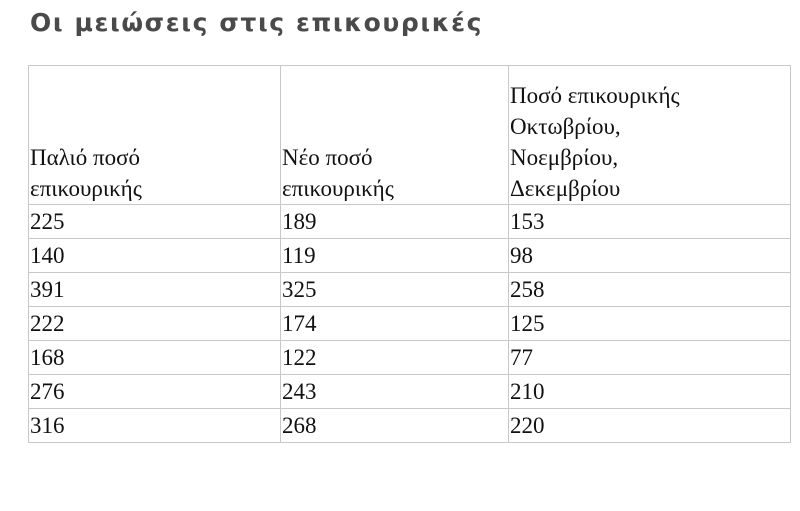 The width and height of the screenshot is (800, 511). I want to click on table-cell: 168, so click(154, 357).